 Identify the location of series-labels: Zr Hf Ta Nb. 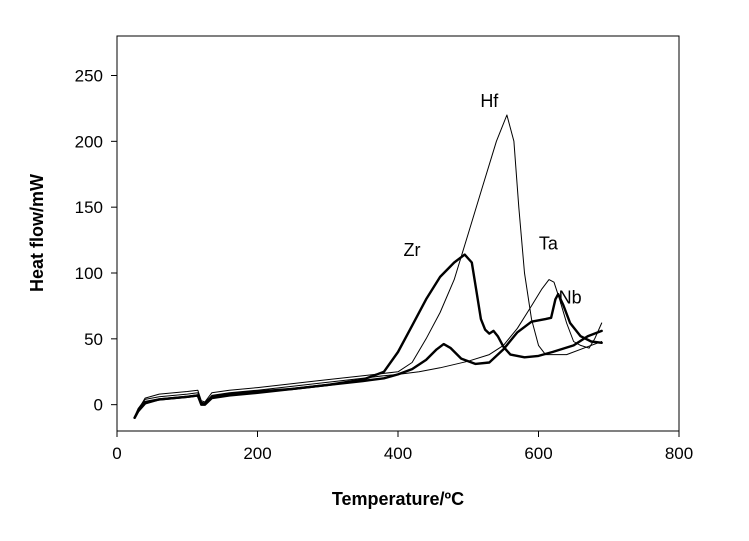
(493, 199).